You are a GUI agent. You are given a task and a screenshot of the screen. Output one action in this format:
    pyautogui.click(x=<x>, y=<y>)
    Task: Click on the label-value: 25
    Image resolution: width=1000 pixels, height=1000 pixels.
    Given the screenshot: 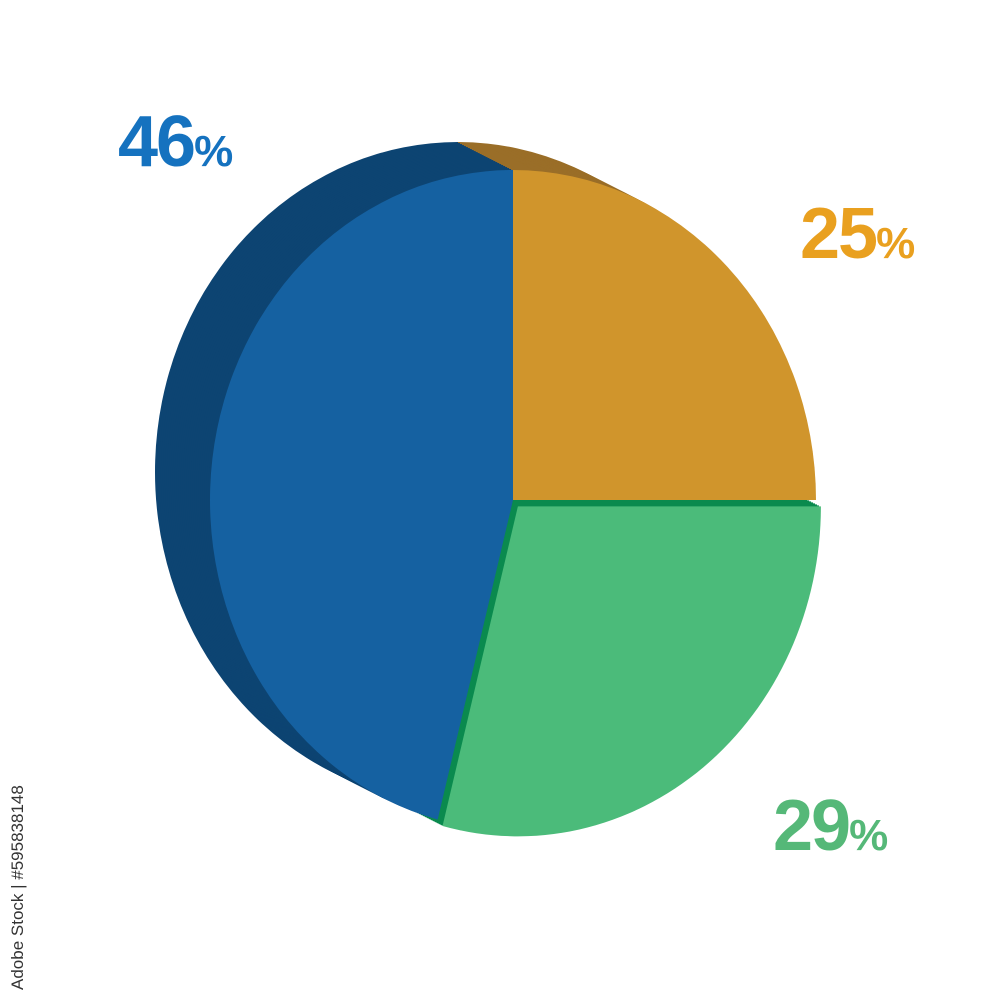 What is the action you would take?
    pyautogui.click(x=839, y=234)
    